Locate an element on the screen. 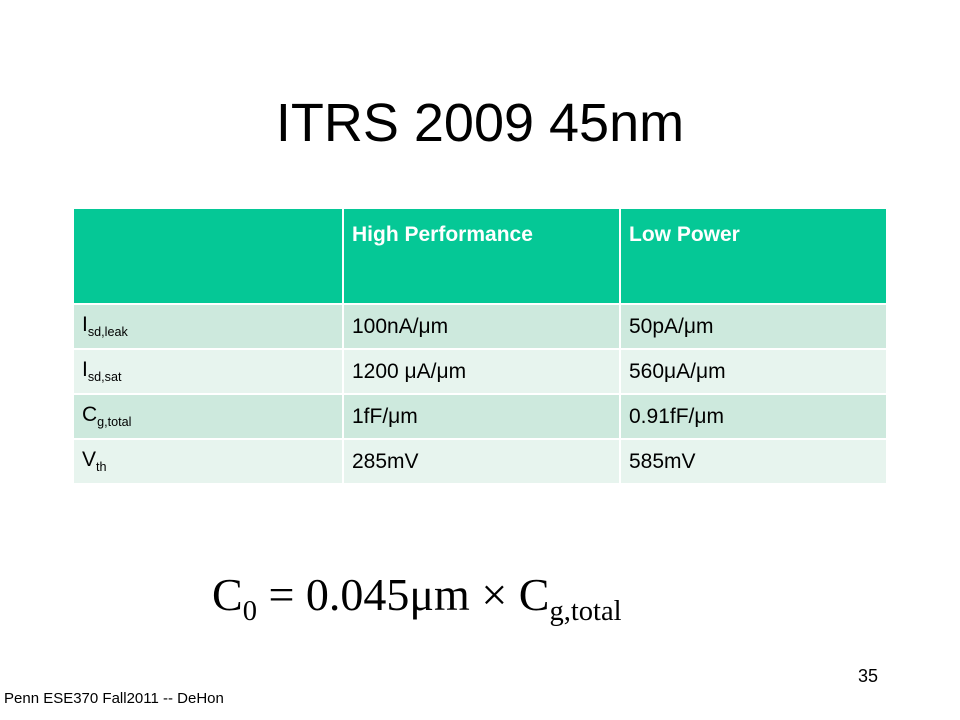 The height and width of the screenshot is (720, 960). table-cell: 50pA/μm is located at coordinates (753, 326).